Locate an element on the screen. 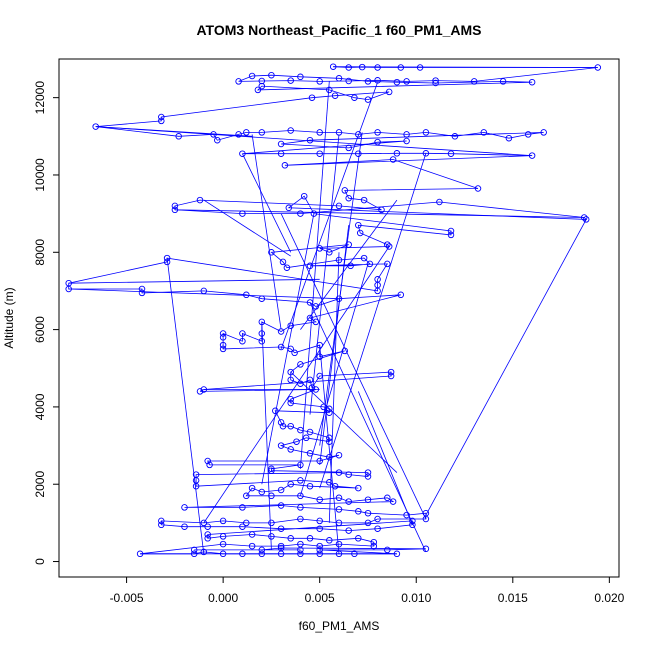  x-tick-label: 0.020 is located at coordinates (609, 598).